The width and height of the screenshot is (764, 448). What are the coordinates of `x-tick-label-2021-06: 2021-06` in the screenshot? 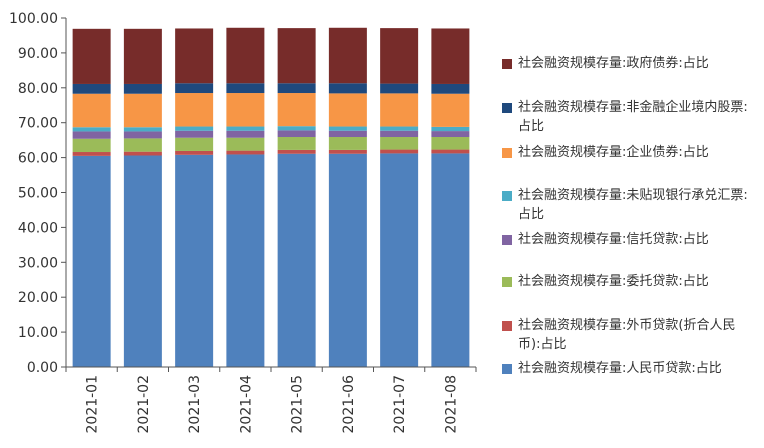 It's located at (349, 404).